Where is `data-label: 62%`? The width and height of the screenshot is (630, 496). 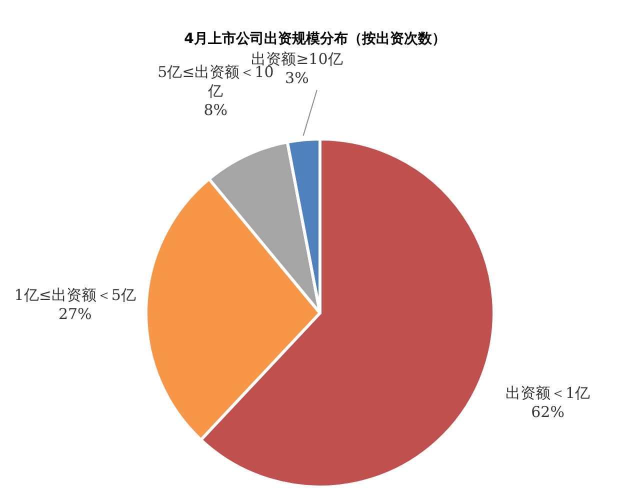 data-label: 62% is located at coordinates (547, 411).